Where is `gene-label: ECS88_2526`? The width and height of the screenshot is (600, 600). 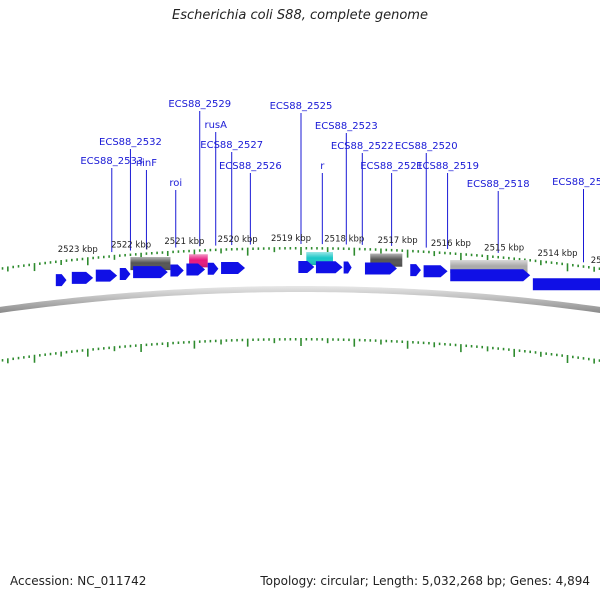 gene-label: ECS88_2526 is located at coordinates (250, 166).